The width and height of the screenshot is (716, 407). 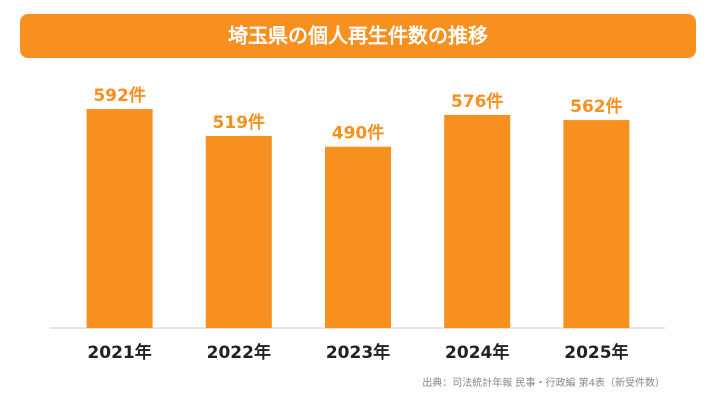 What do you see at coordinates (358, 352) in the screenshot?
I see `x-tick-label: 2023年` at bounding box center [358, 352].